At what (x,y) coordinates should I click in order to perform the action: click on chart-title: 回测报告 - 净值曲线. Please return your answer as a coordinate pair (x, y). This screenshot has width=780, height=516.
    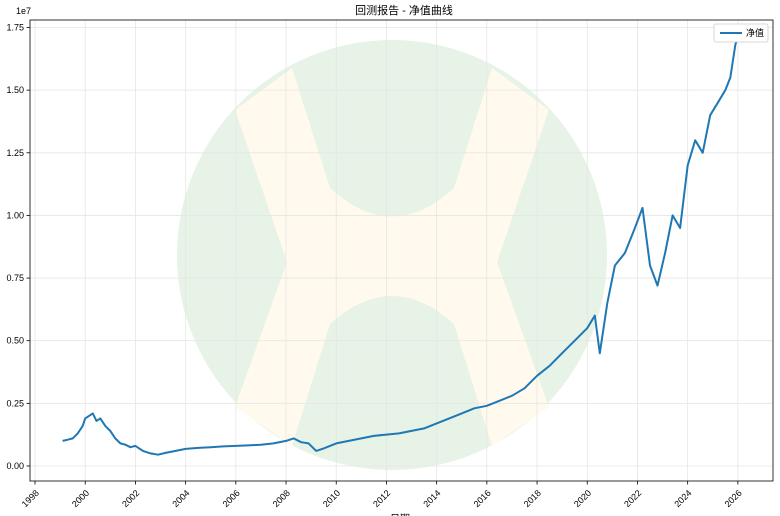
    Looking at the image, I should click on (404, 10).